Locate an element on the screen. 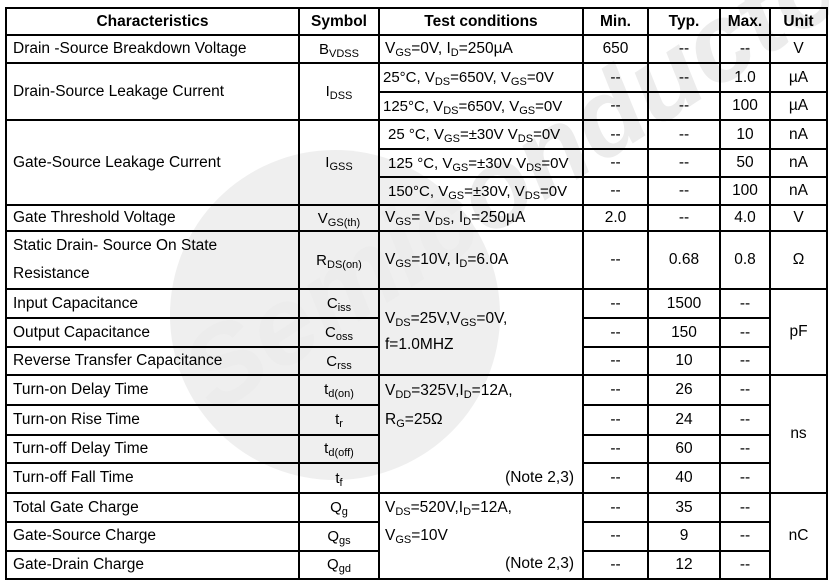 The width and height of the screenshot is (829, 580). test-condition: 125 °C, VGS=±30V VDS=0V is located at coordinates (481, 163).